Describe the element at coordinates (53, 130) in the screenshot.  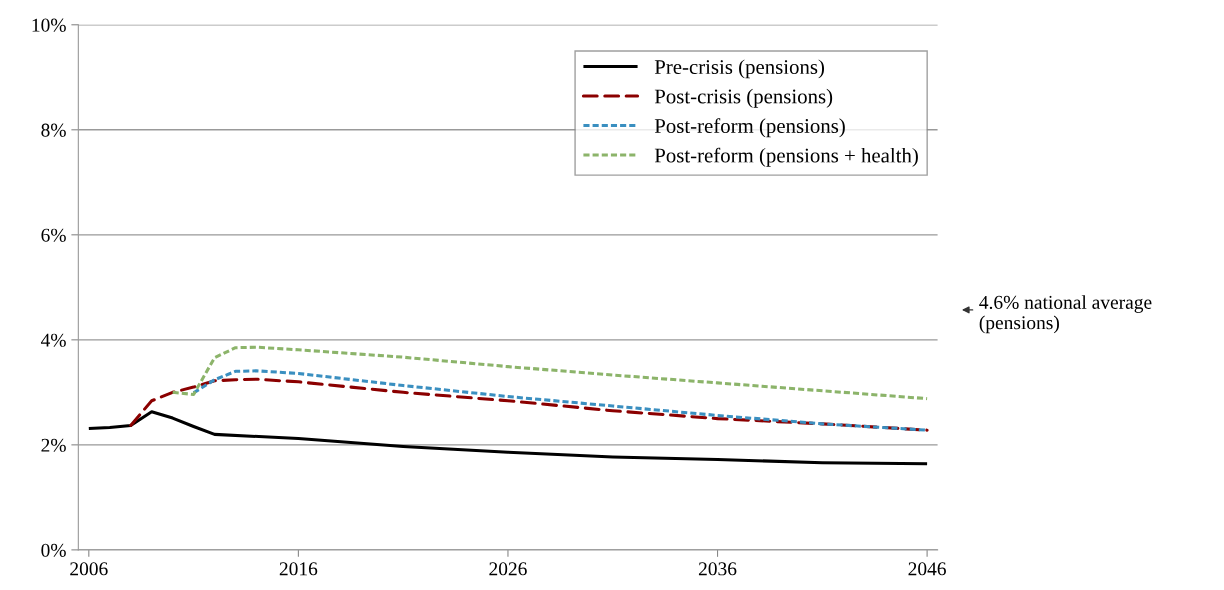
I see `y-tick-label: 8%` at that location.